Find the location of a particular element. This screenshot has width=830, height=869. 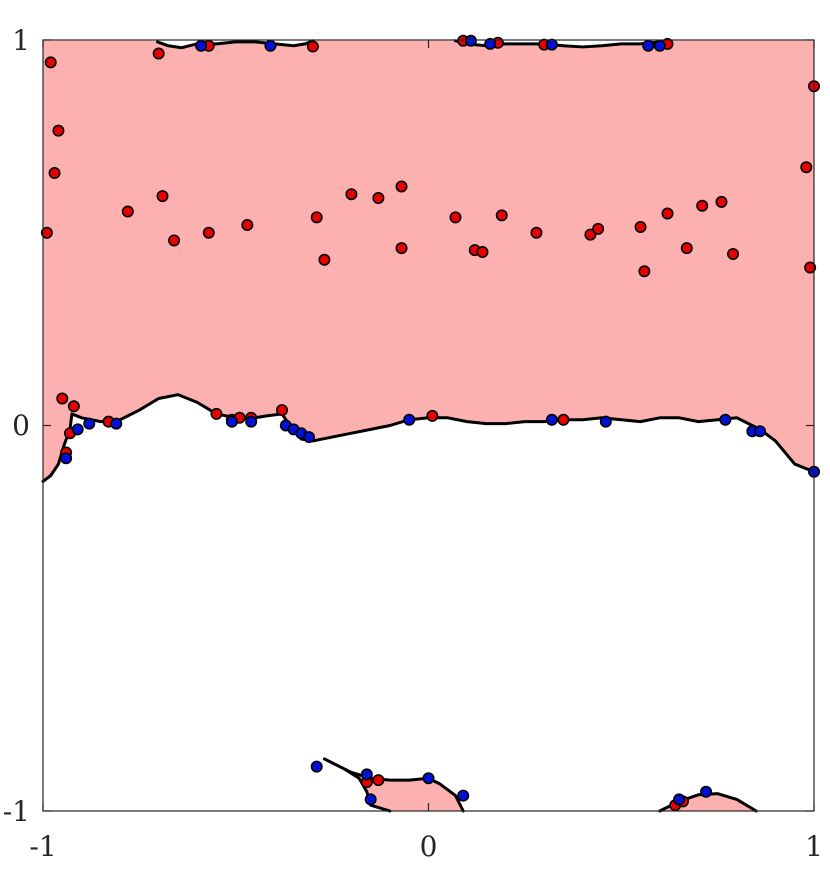

x-axis-ticks: -1 0 1 is located at coordinates (426, 846).